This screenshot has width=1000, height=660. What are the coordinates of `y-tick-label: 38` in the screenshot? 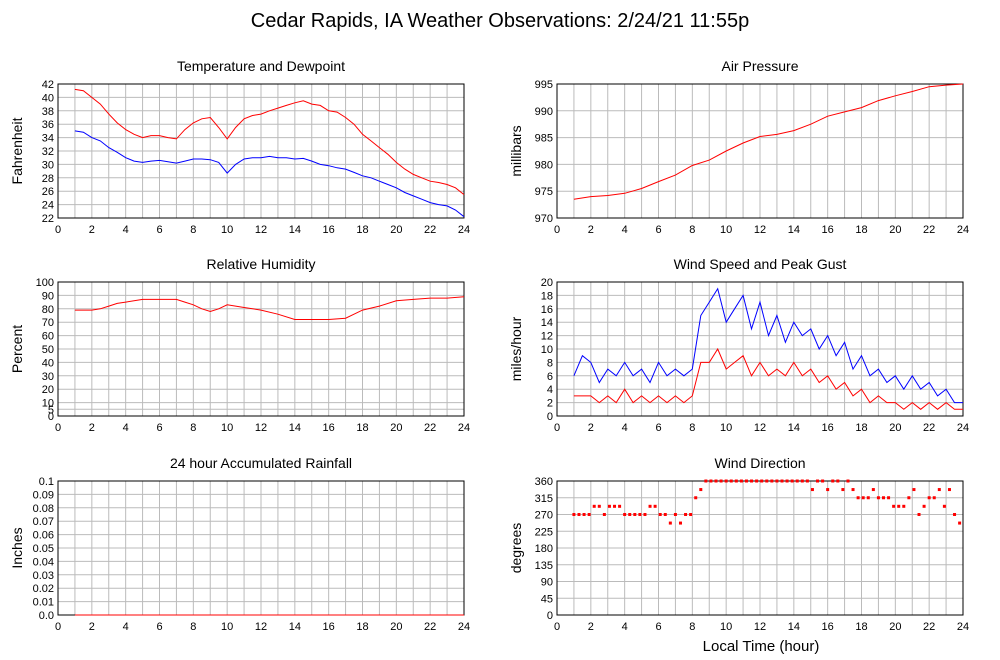 It's located at (48, 112).